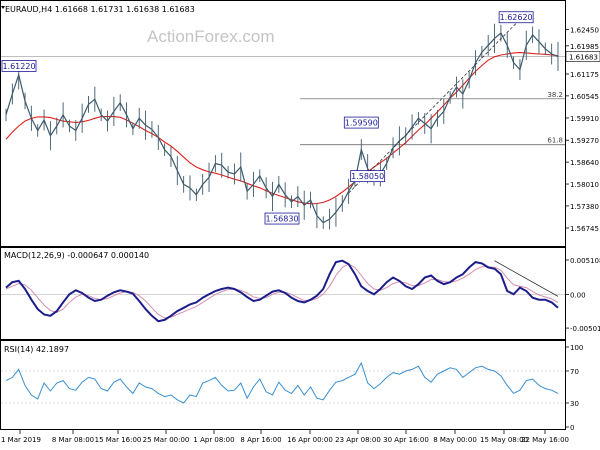  Describe the element at coordinates (585, 329) in the screenshot. I see `macd-y-tick-label: -0.005019` at that location.